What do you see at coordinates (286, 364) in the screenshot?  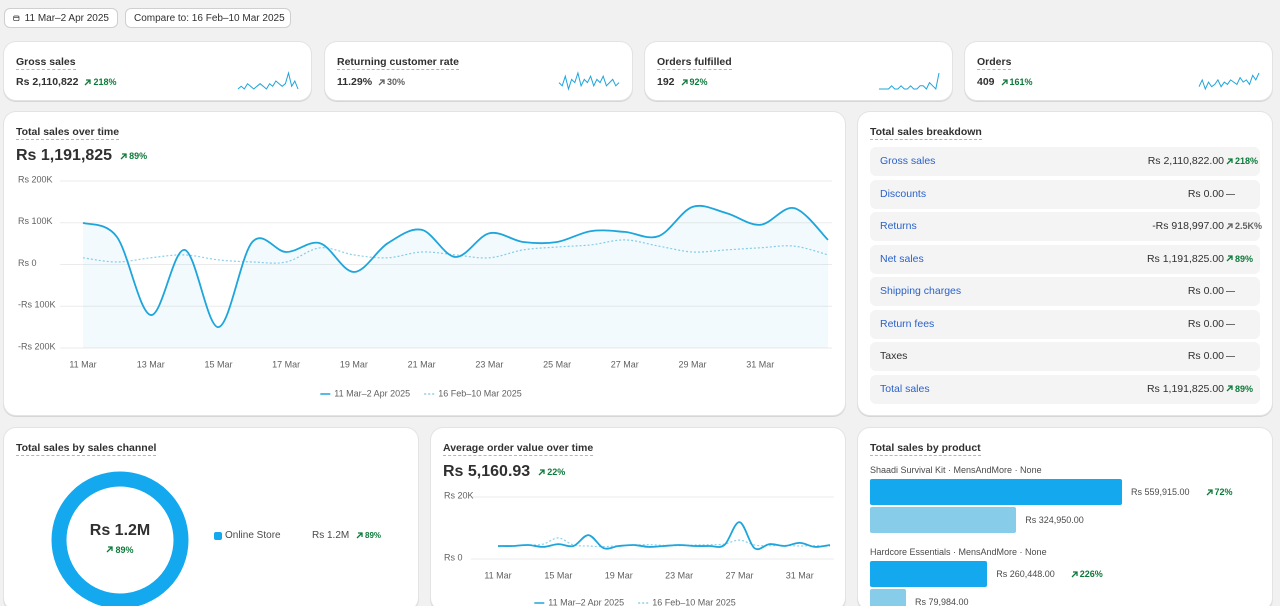 I see `x-tick-label: 17 Mar` at bounding box center [286, 364].